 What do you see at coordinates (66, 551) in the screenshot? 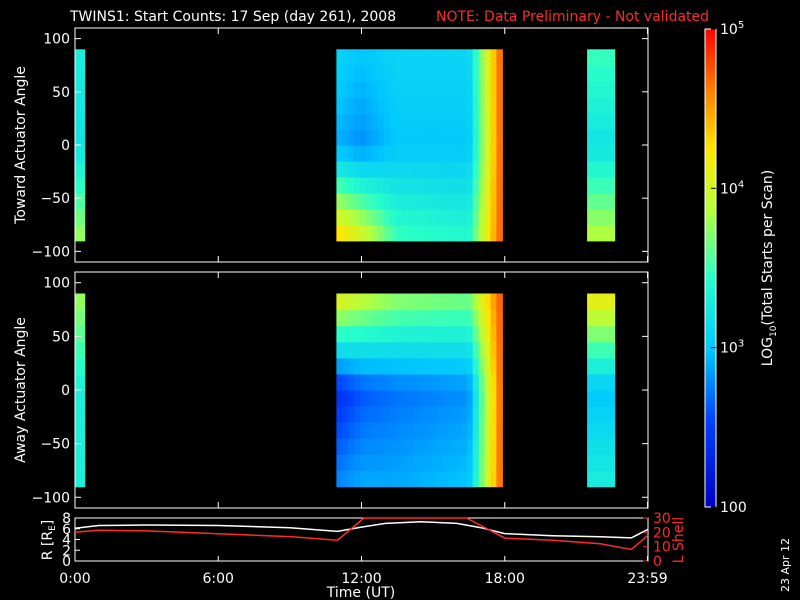
I see `r-tick-label: 2` at bounding box center [66, 551].